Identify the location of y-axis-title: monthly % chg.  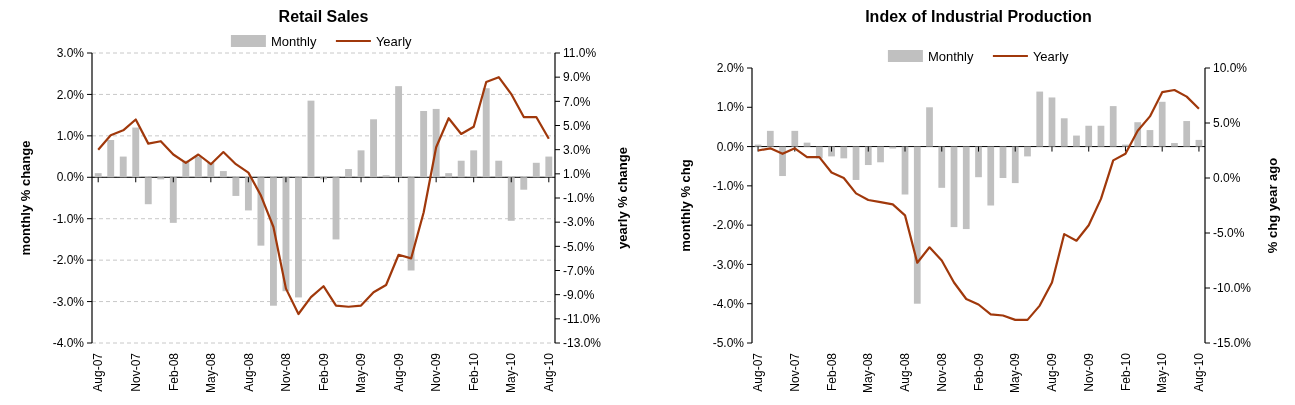
(685, 205).